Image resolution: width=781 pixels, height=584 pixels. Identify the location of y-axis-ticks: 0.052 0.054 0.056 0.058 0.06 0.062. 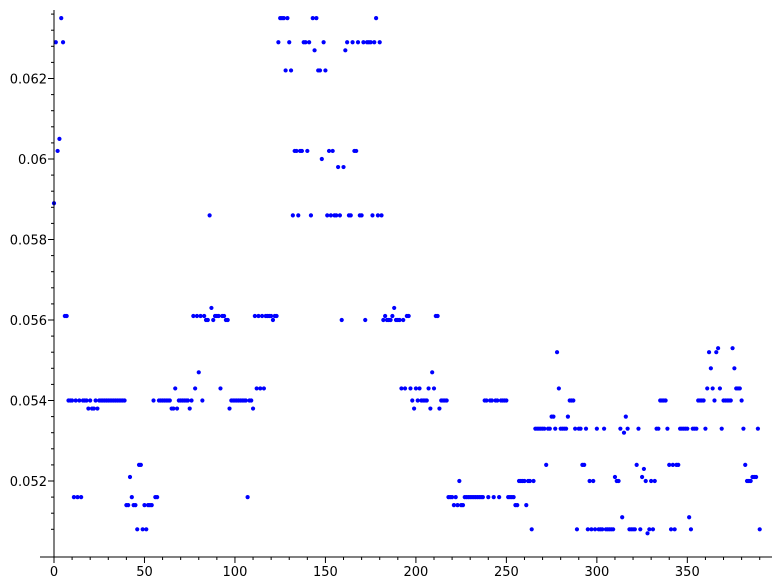
(32, 271).